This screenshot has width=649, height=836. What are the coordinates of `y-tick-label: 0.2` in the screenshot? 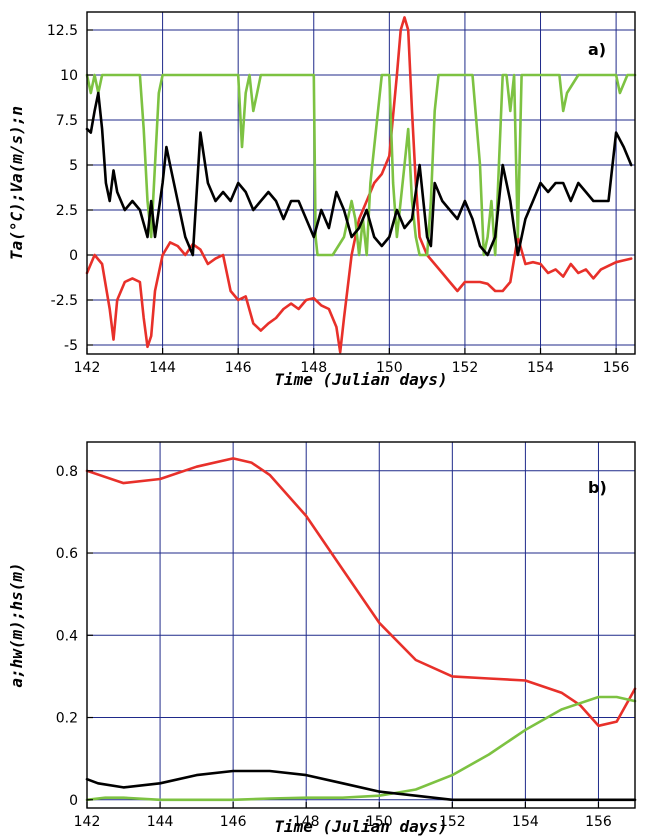 It's located at (67, 719).